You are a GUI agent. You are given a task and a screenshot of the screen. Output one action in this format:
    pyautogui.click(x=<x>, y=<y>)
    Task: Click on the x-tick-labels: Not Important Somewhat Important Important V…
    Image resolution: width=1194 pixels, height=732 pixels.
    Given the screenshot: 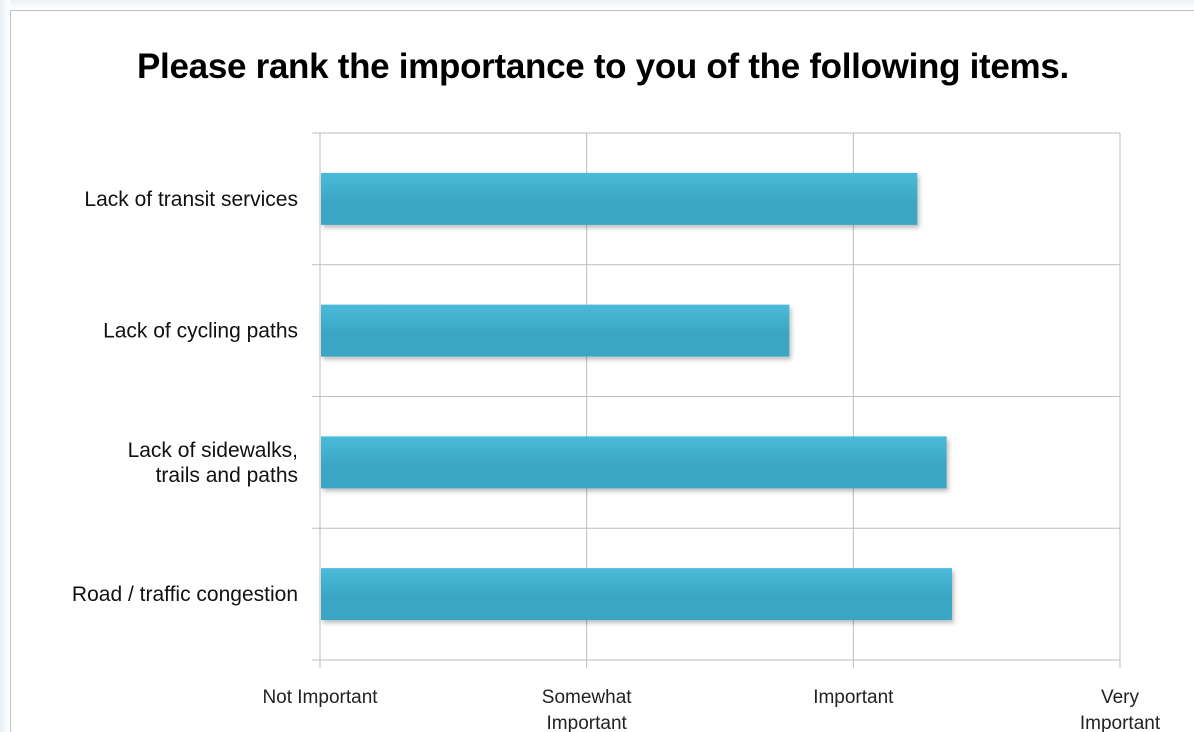 What is the action you would take?
    pyautogui.click(x=711, y=709)
    